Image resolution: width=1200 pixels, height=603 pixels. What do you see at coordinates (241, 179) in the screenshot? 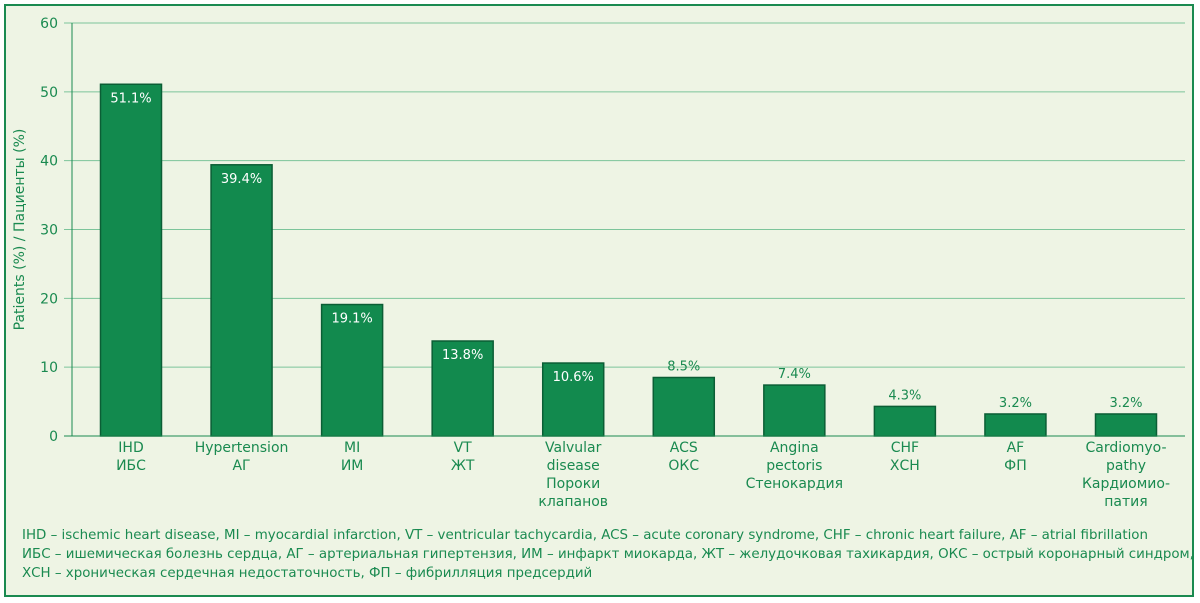
I see `data-label: 39.4%` at bounding box center [241, 179].